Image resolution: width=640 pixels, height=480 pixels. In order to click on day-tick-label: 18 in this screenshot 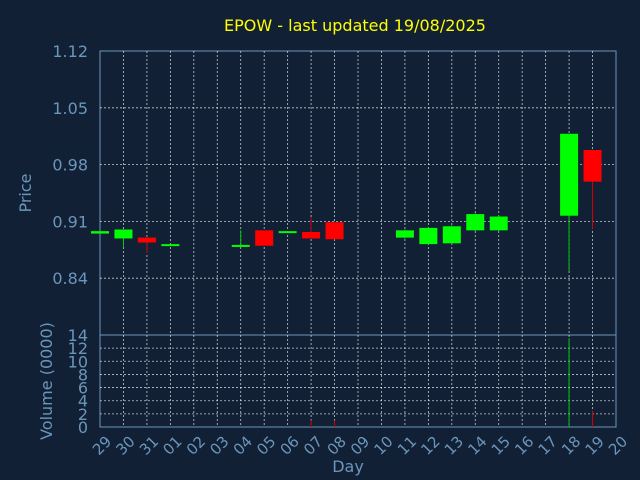, I will do `click(571, 446)`.